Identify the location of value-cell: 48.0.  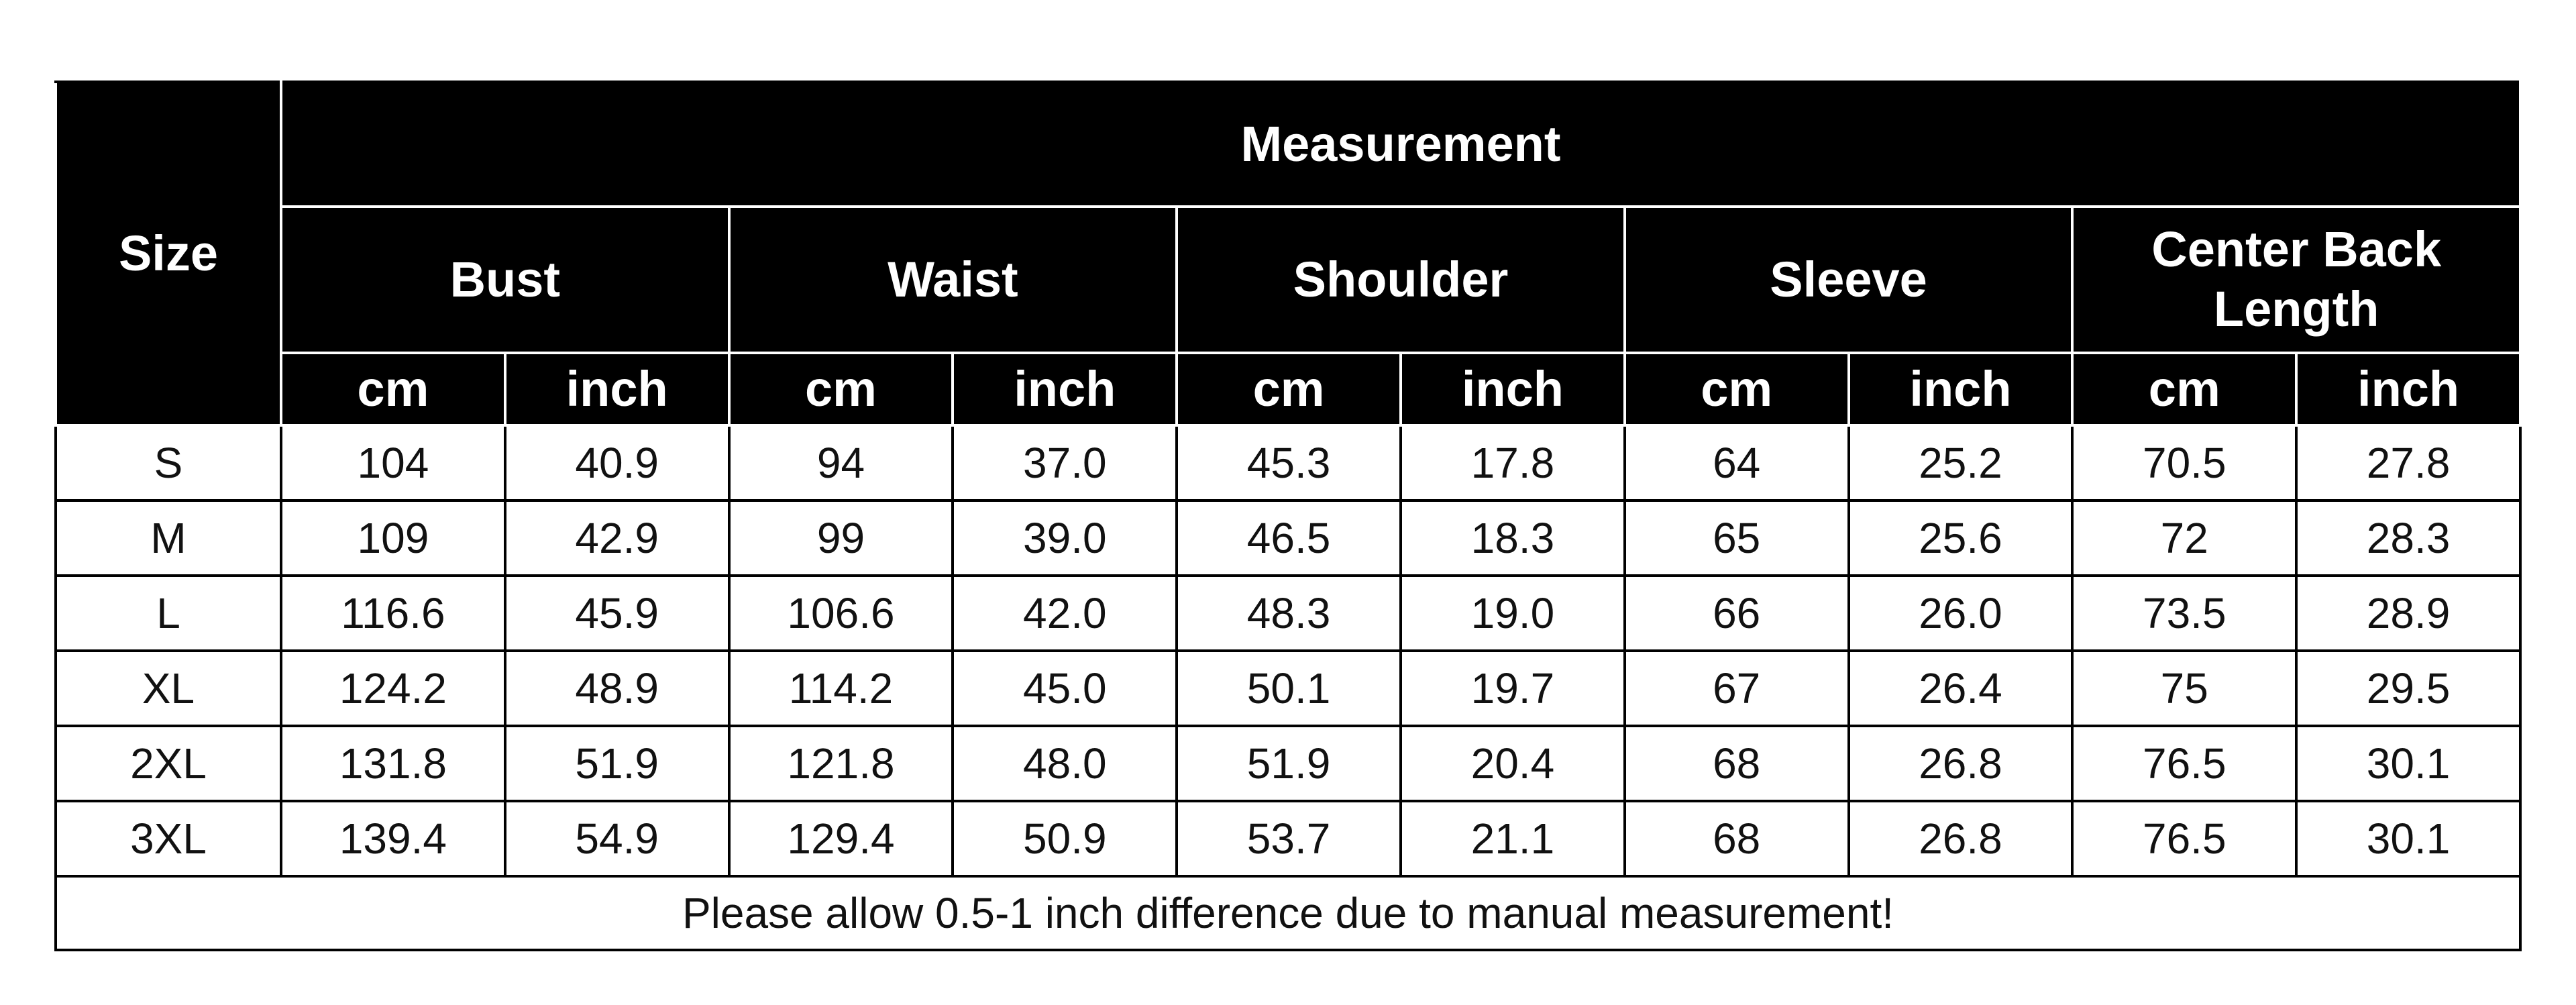
(1065, 764).